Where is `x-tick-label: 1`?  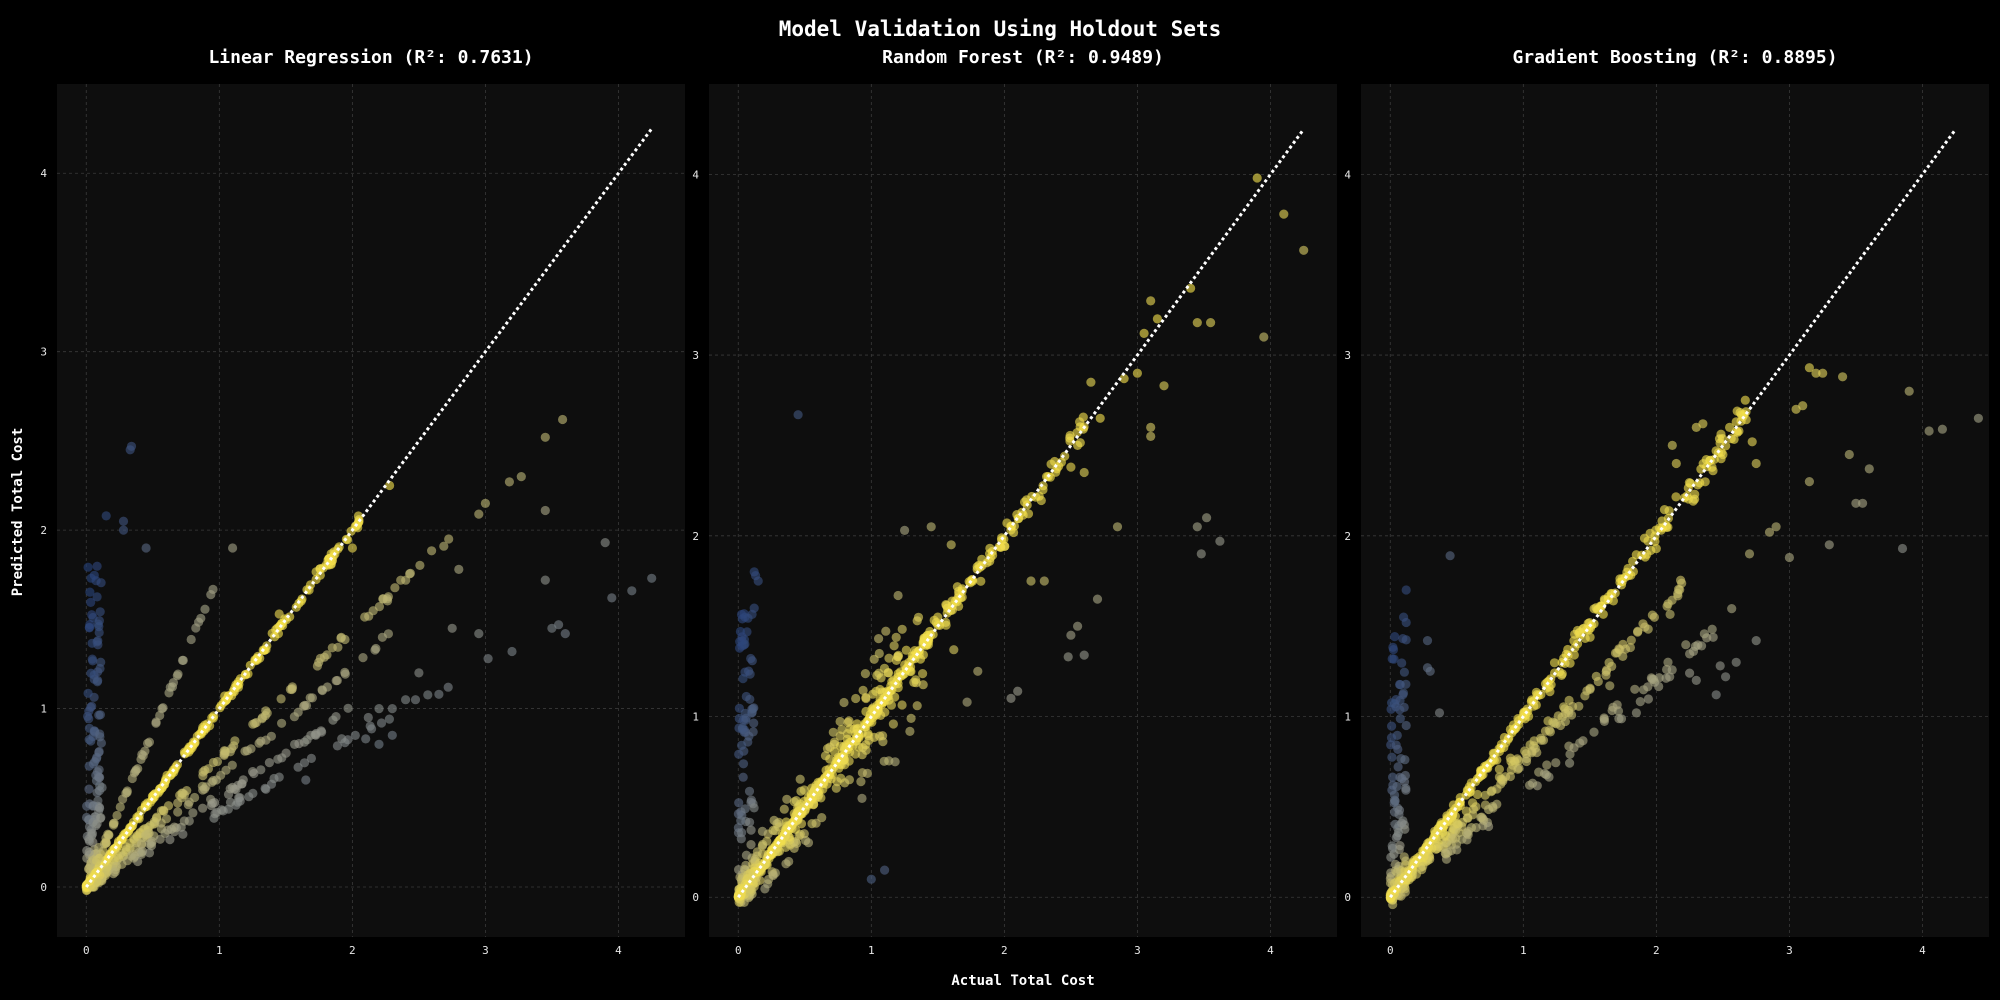
x-tick-label: 1 is located at coordinates (1523, 950).